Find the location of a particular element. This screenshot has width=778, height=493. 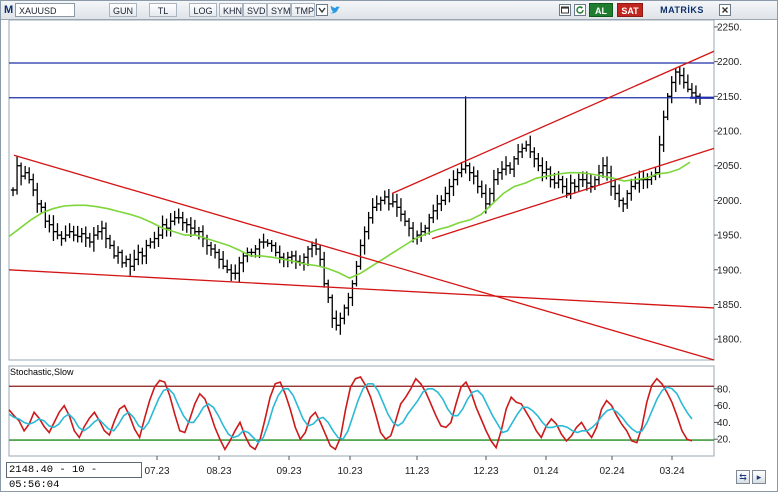

price-time-readout: 2148.40 - 10 - 05:56:04 is located at coordinates (74, 476).